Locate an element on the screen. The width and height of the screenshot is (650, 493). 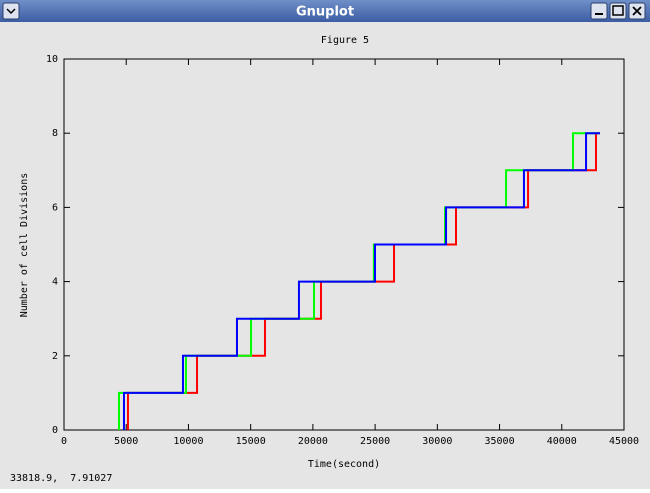
x-tick-label: 40000 is located at coordinates (562, 441).